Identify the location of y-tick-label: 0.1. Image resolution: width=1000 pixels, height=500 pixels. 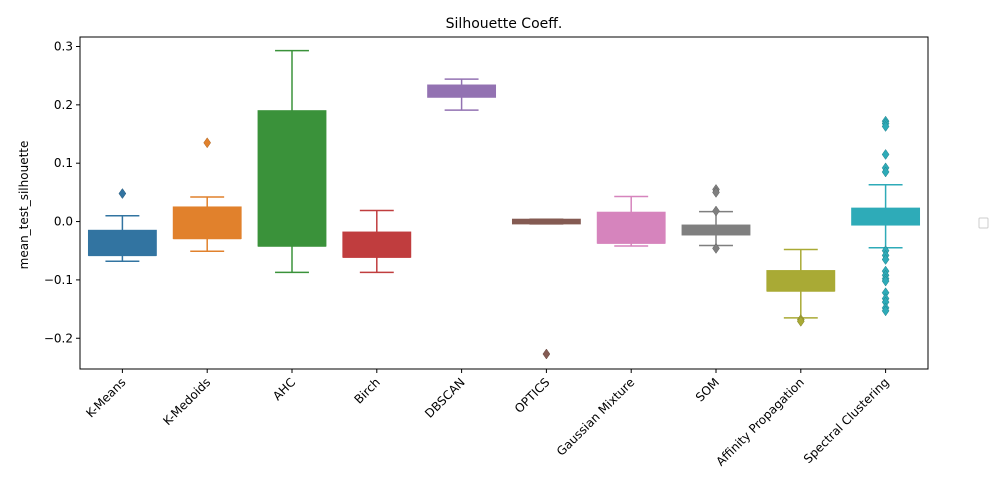
(63, 163).